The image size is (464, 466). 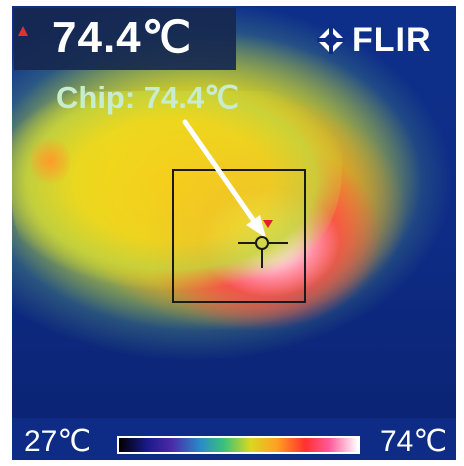 I want to click on alarm-triangle-icon, so click(x=23, y=31).